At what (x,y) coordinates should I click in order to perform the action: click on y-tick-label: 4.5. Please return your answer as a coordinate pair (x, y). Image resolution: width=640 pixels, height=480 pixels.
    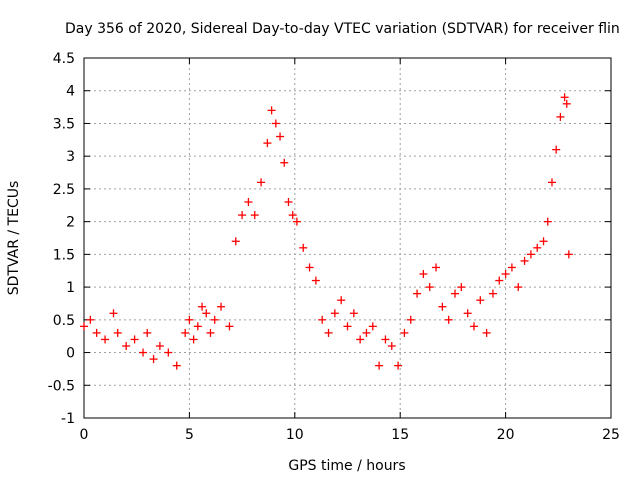
    Looking at the image, I should click on (64, 59).